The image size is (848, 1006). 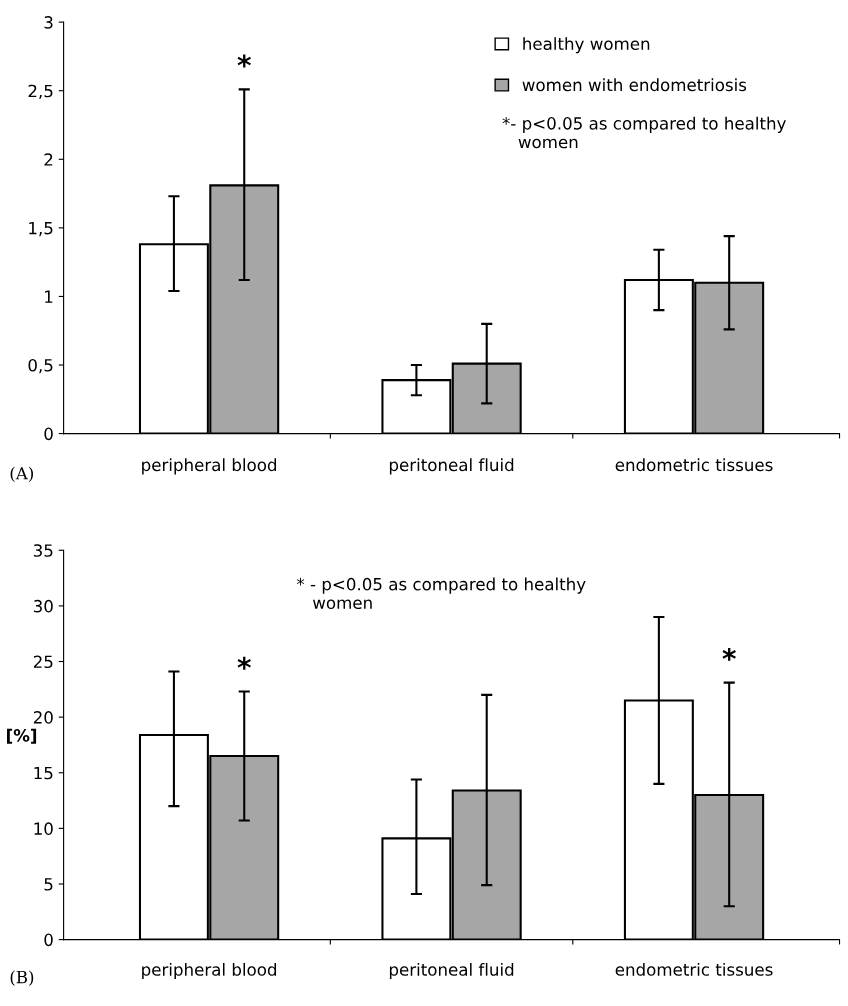 What do you see at coordinates (41, 229) in the screenshot?
I see `y-tick-label: 1,5` at bounding box center [41, 229].